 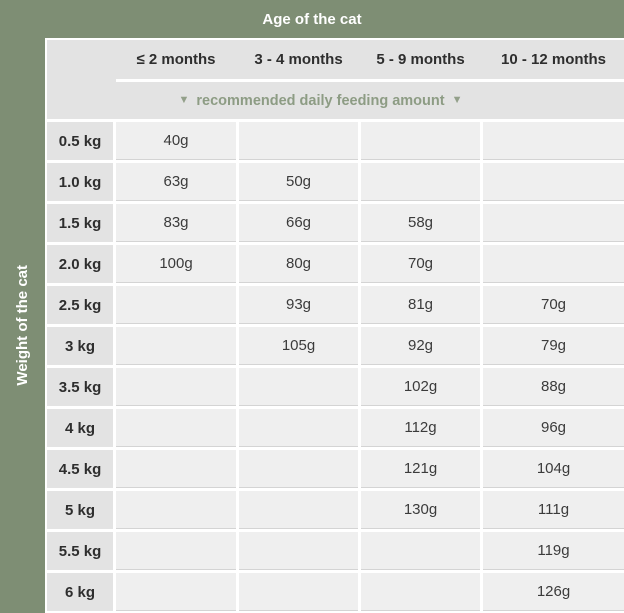 I want to click on table-row: 2.0 kg 100g 80g 70g, so click(x=335, y=264).